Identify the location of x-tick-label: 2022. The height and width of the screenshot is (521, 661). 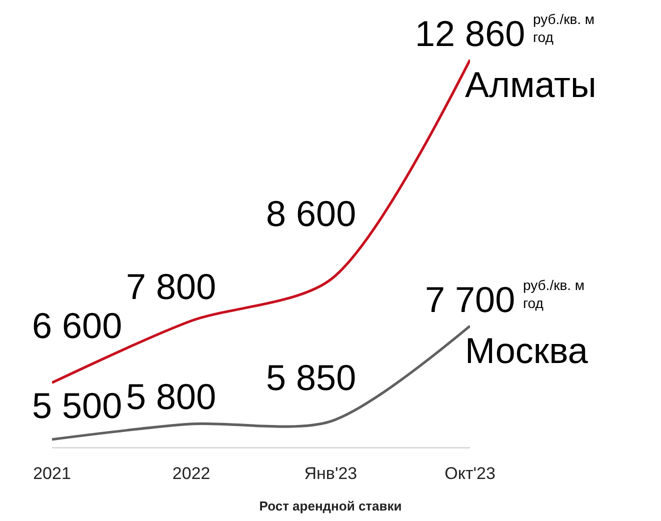
(191, 473).